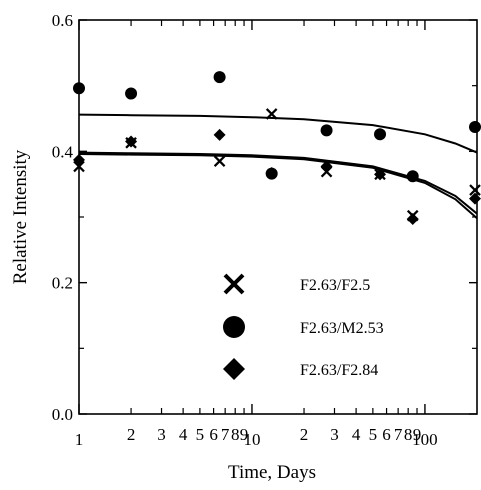  Describe the element at coordinates (234, 369) in the screenshot. I see `legend-marker-diamond` at that location.